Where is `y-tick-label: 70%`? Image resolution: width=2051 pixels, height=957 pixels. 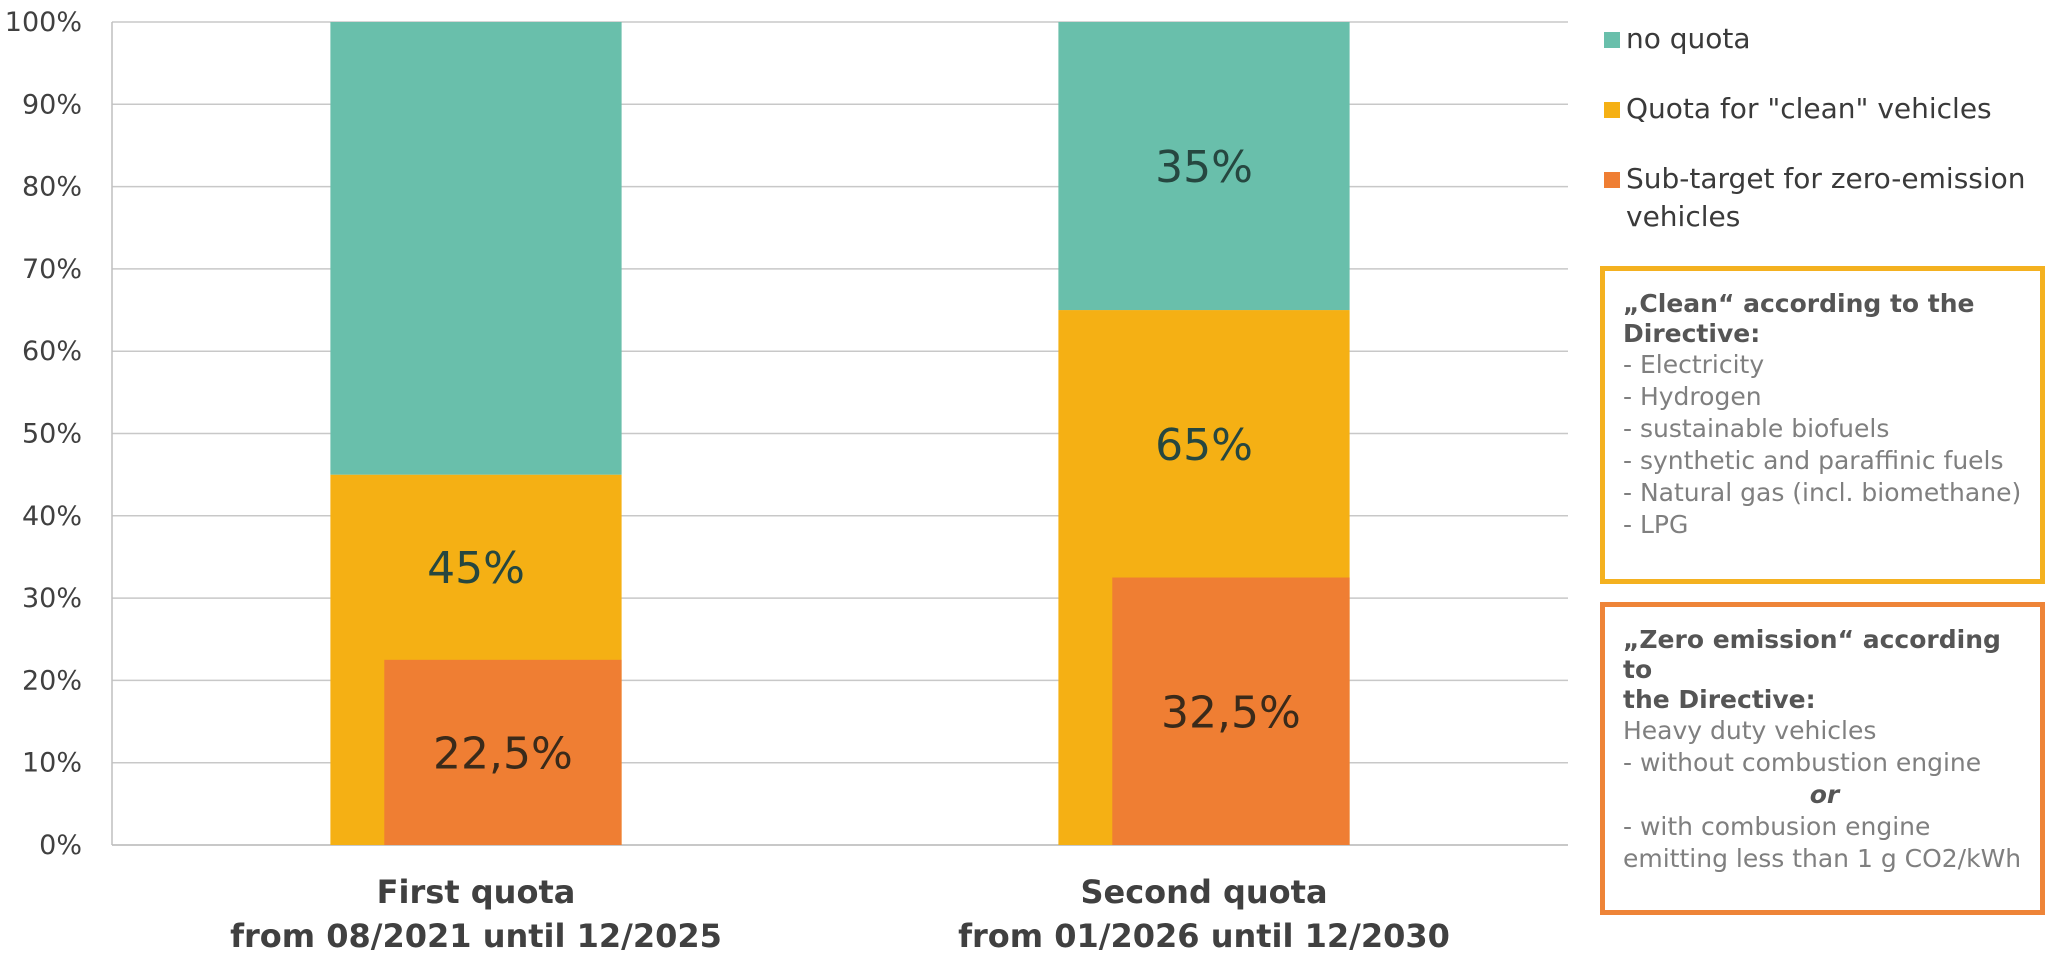 y-tick-label: 70% is located at coordinates (52, 269).